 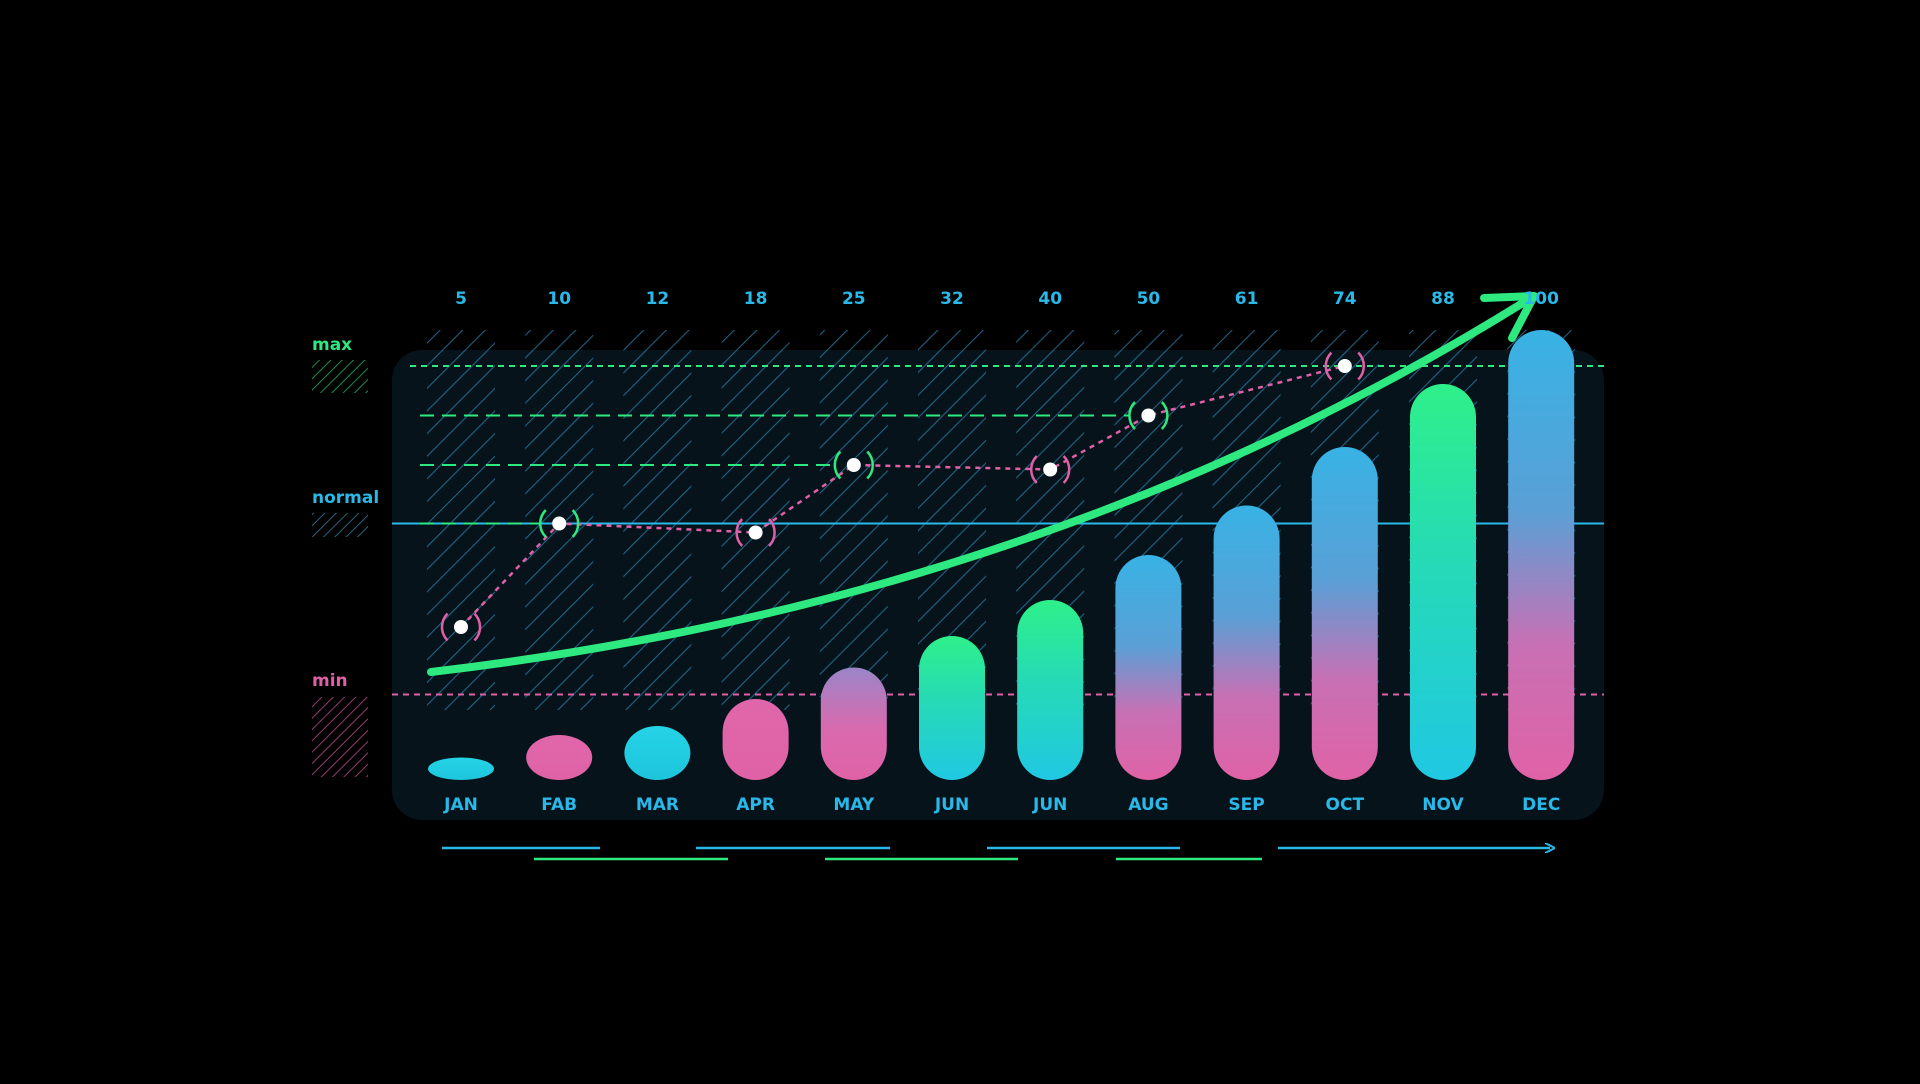 I want to click on category-label: AUG, so click(x=1148, y=805).